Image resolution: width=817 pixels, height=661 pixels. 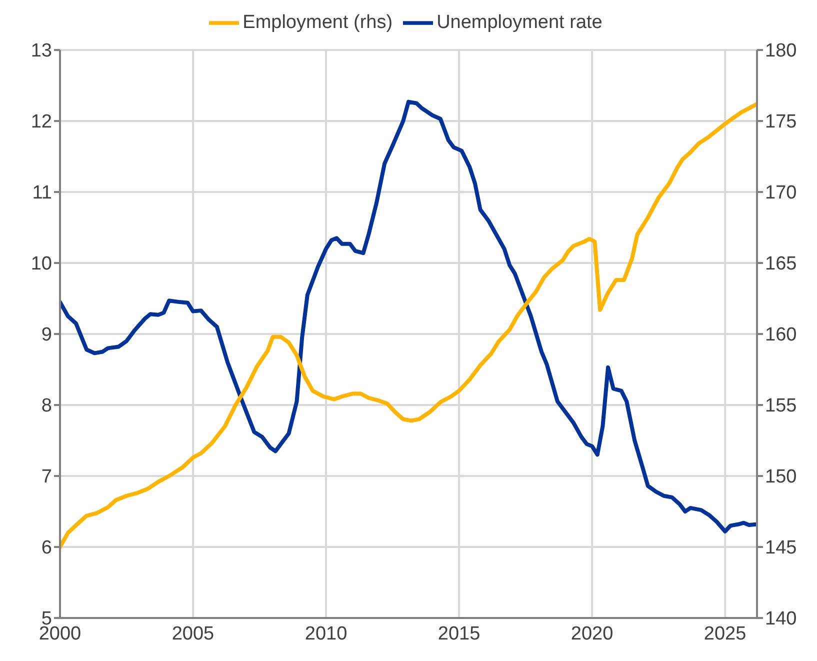 What do you see at coordinates (781, 335) in the screenshot?
I see `y2-tick-label: 160` at bounding box center [781, 335].